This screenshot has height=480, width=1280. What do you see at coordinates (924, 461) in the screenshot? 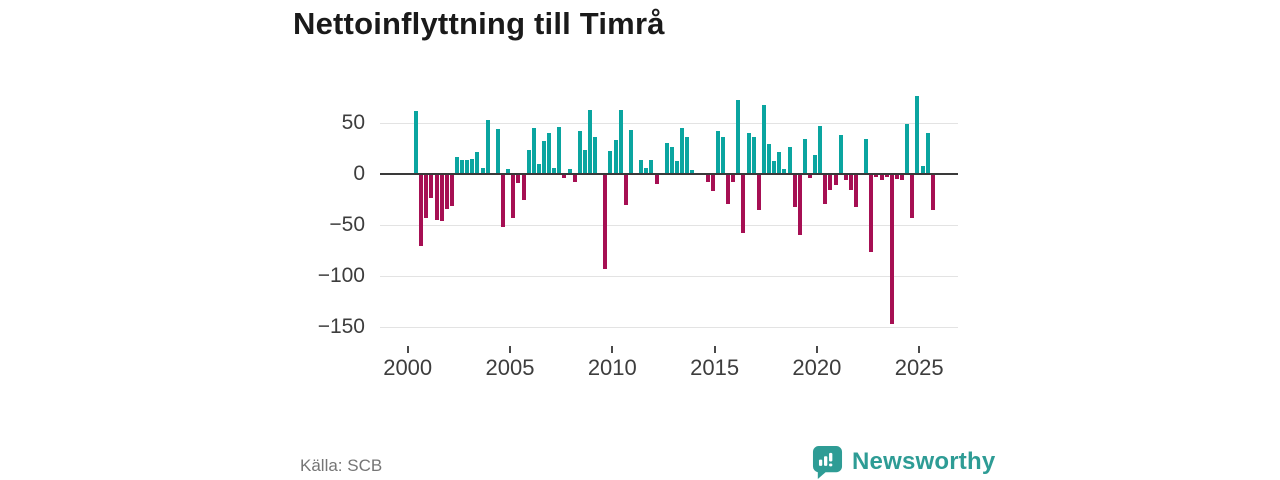
I see `brand-name: Newsworthy` at bounding box center [924, 461].